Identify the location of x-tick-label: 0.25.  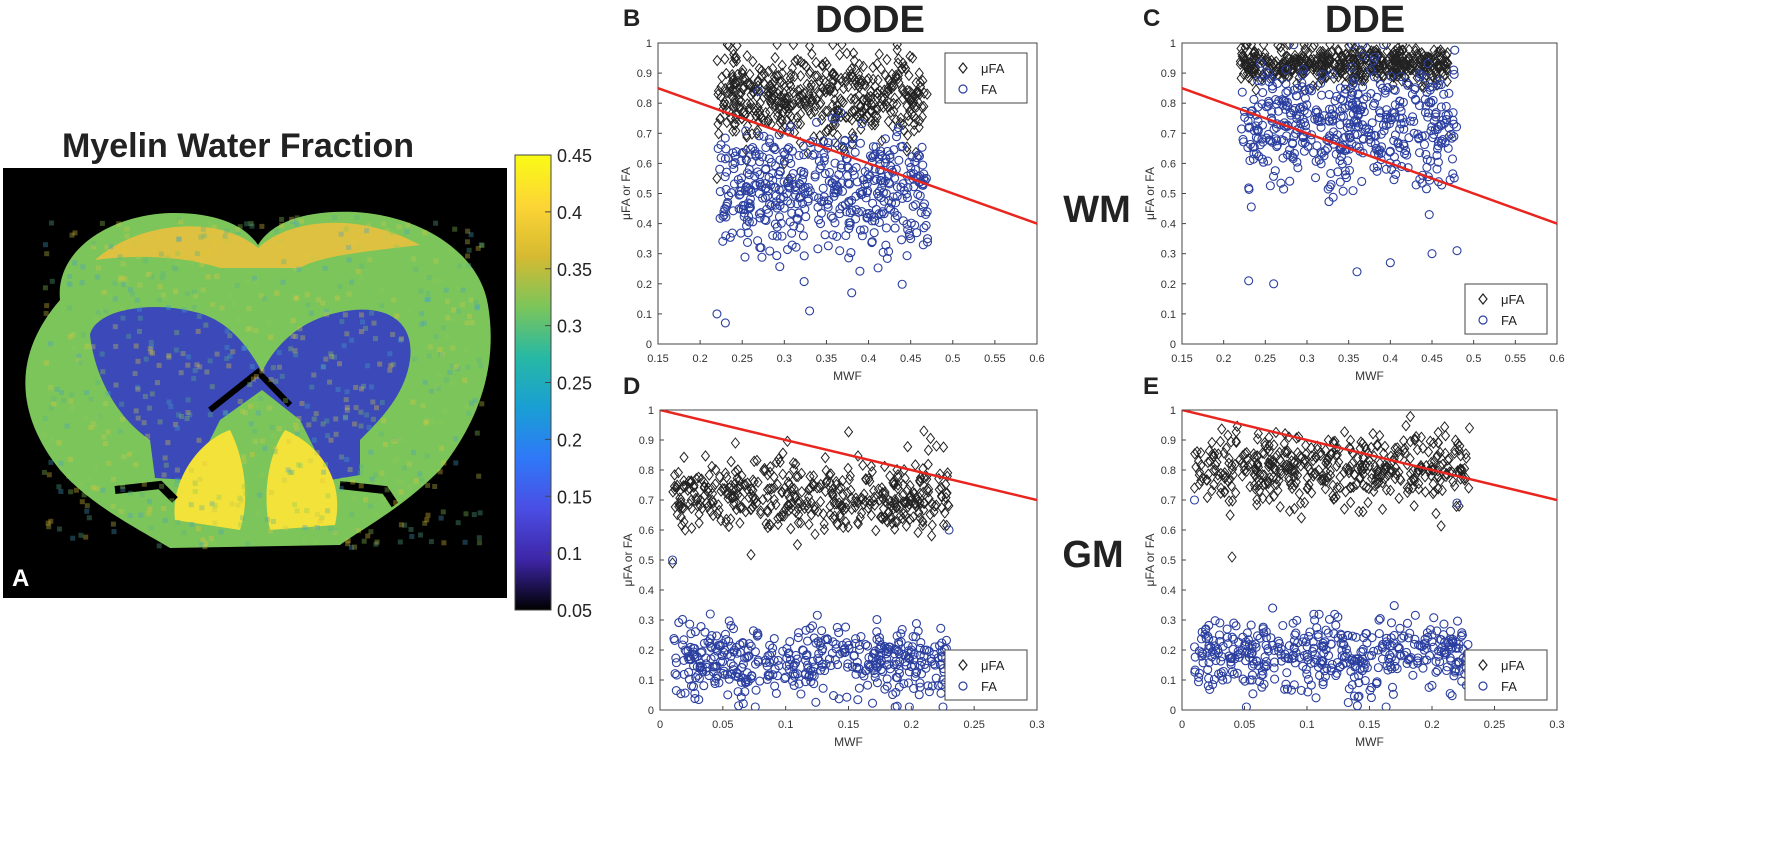
(1494, 725).